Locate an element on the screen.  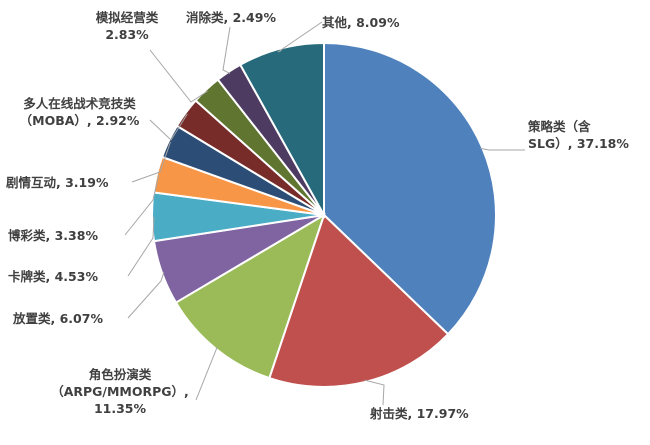
label-gambling: 博彩类, 3.38% is located at coordinates (53, 235).